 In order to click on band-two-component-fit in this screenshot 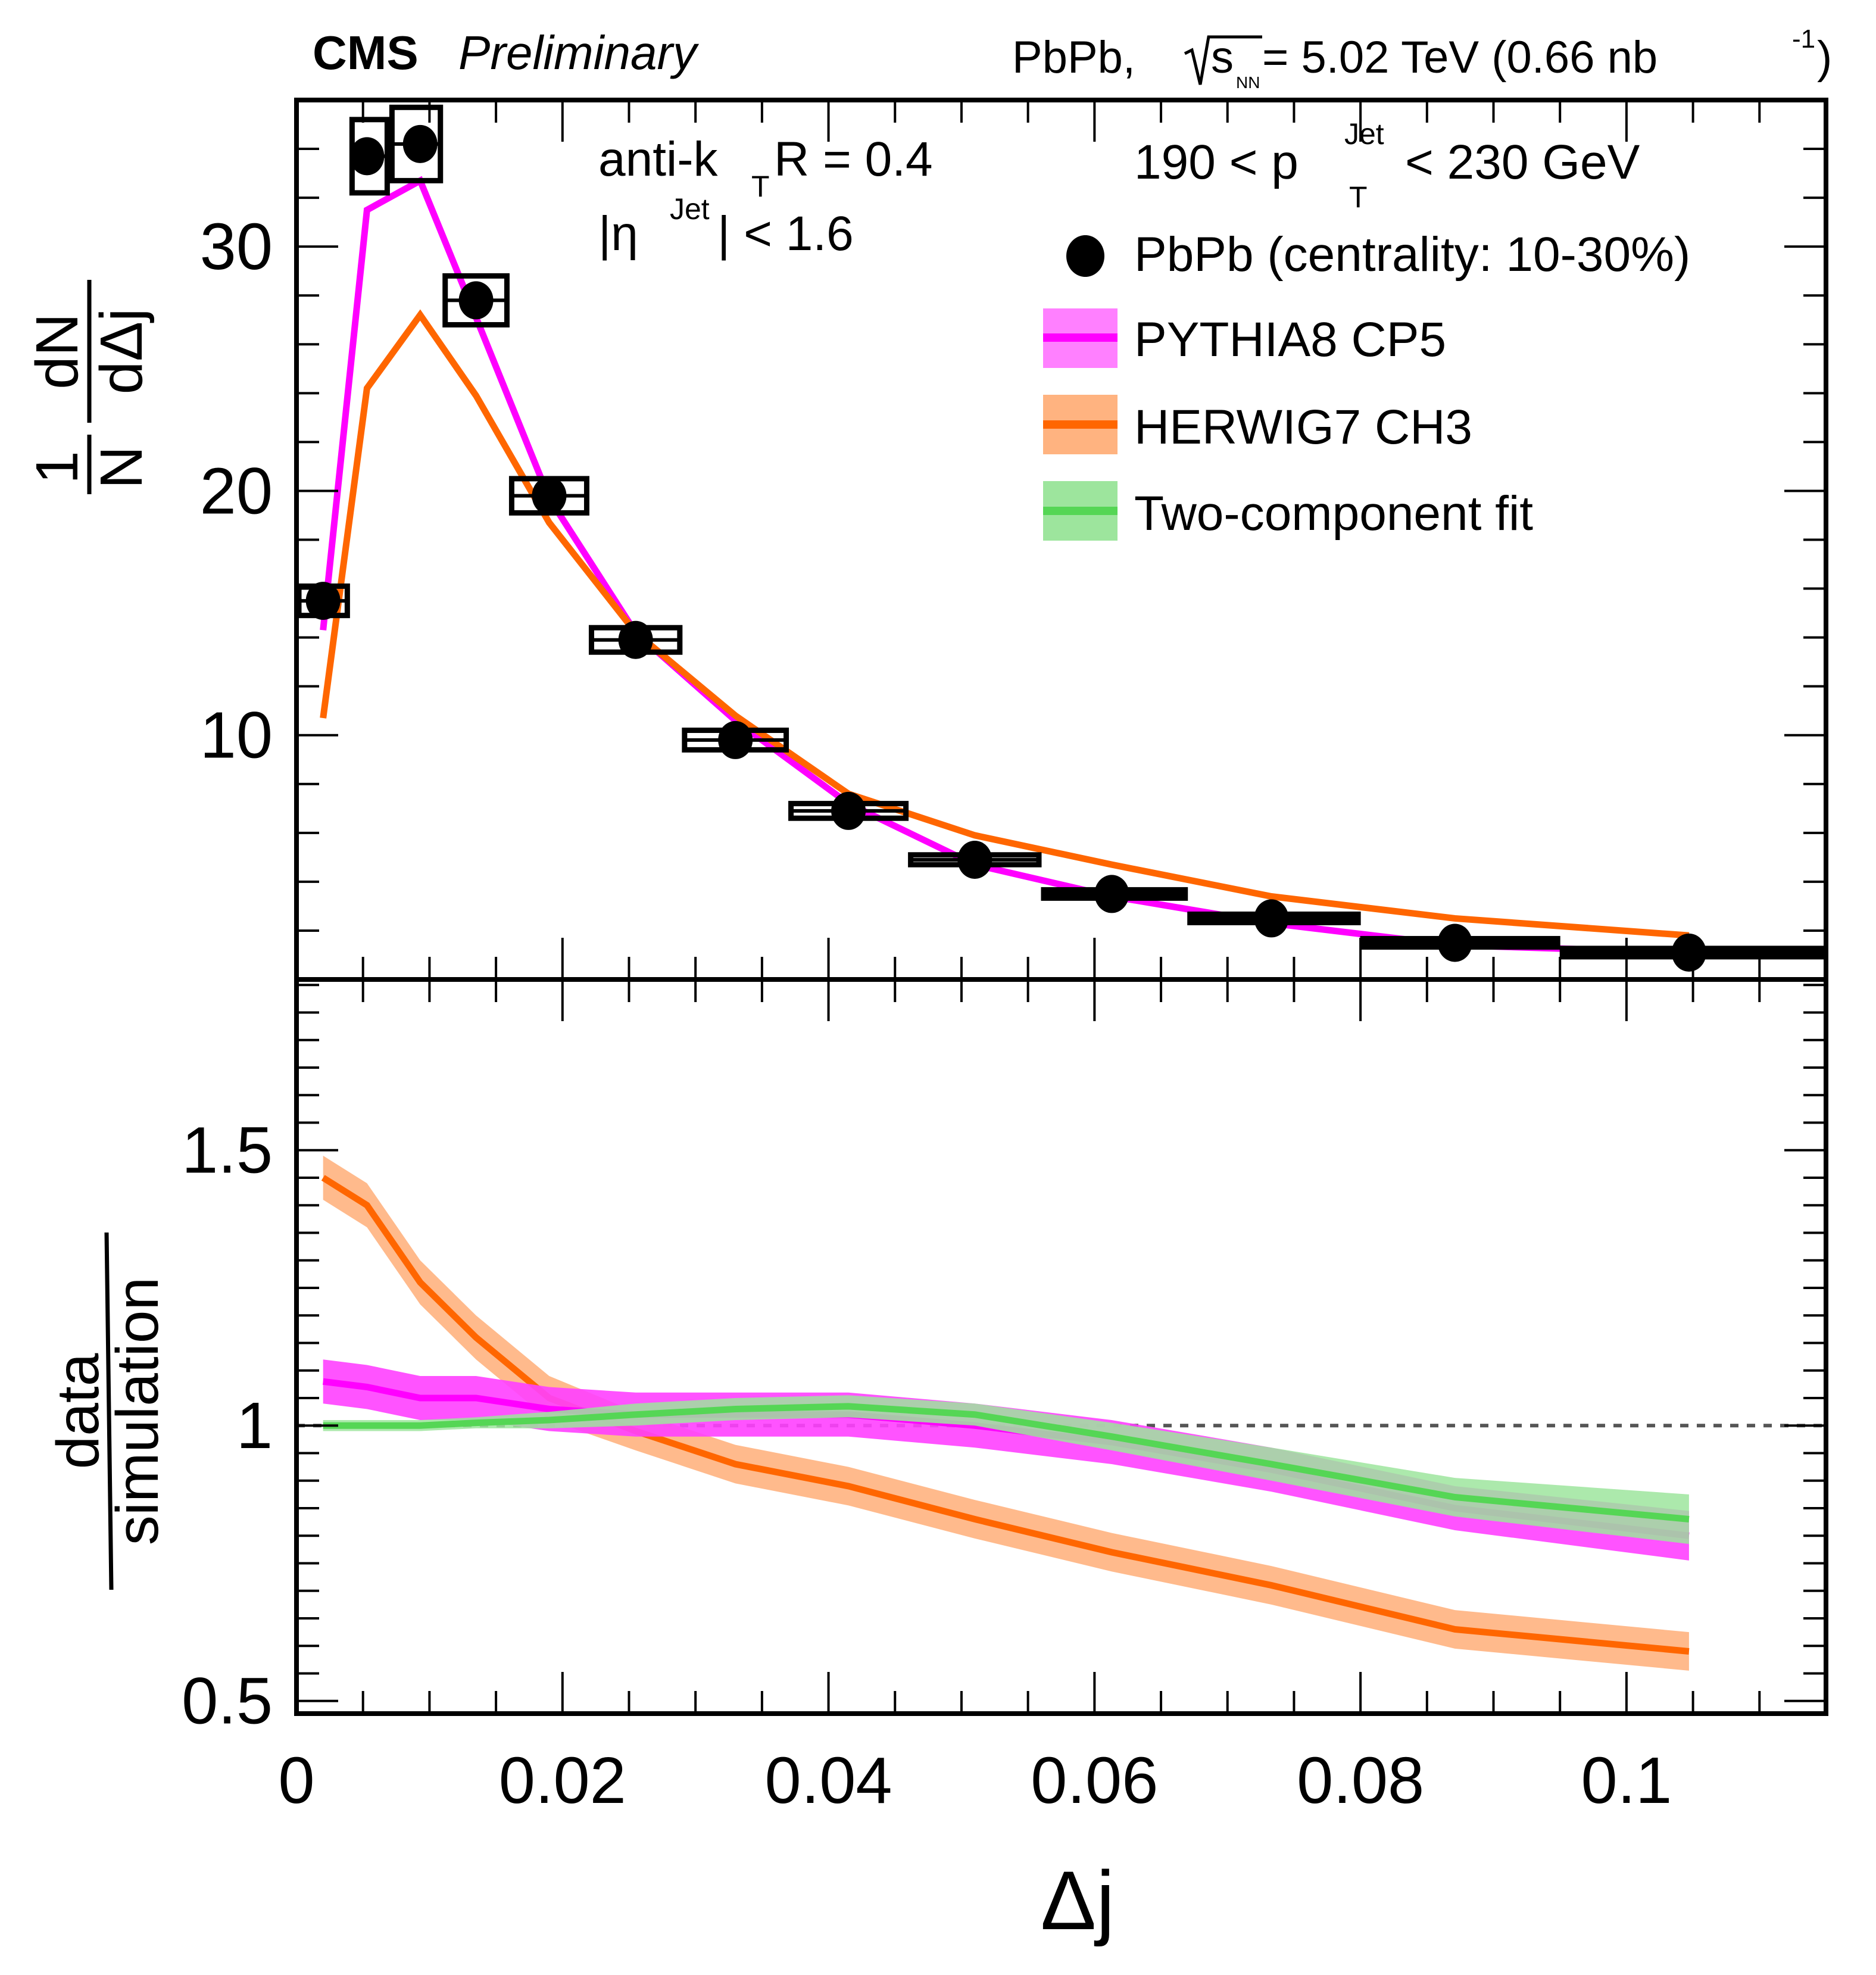, I will do `click(1006, 1470)`.